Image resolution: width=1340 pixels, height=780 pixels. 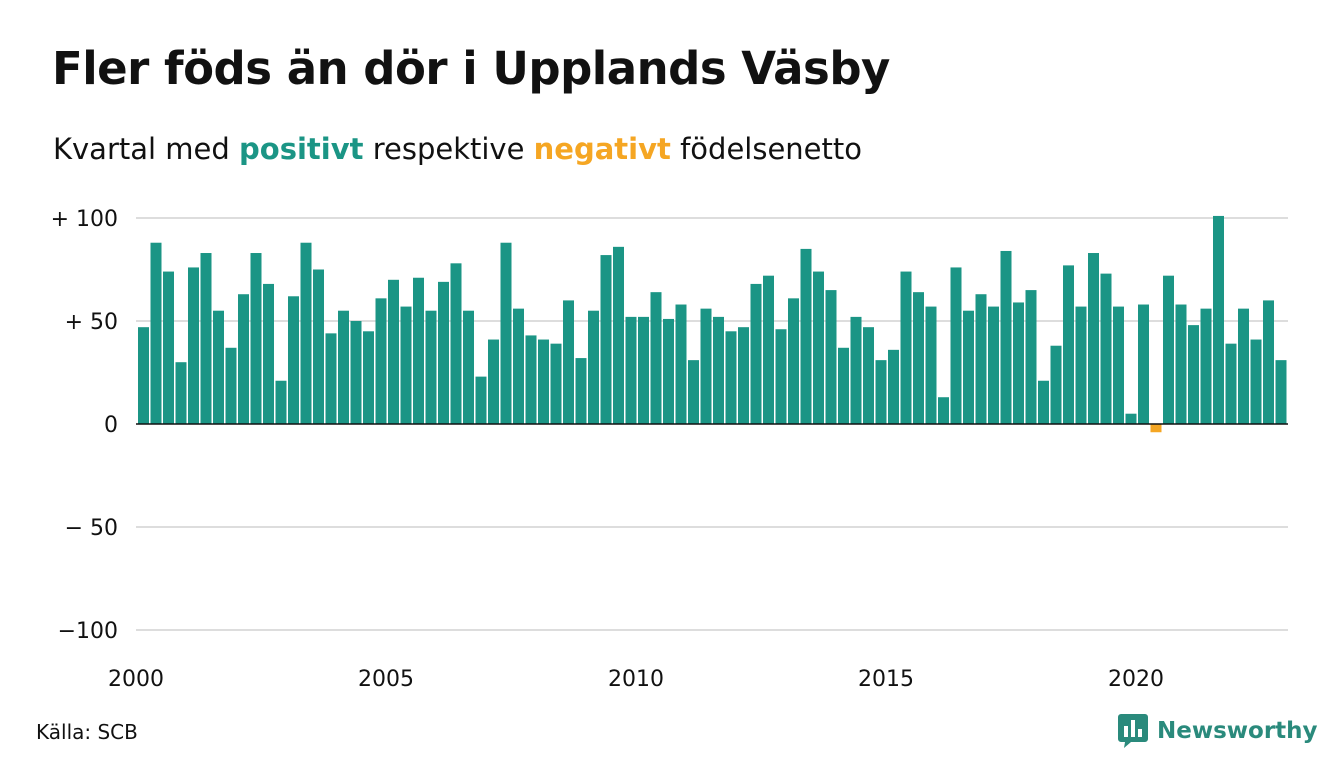 I want to click on y-tick-label: −100, so click(x=88, y=631).